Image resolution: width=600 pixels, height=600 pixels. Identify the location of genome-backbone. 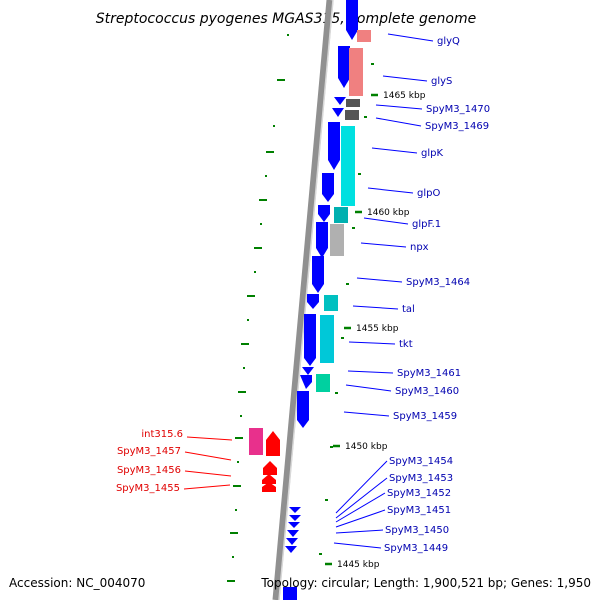
(303, 300).